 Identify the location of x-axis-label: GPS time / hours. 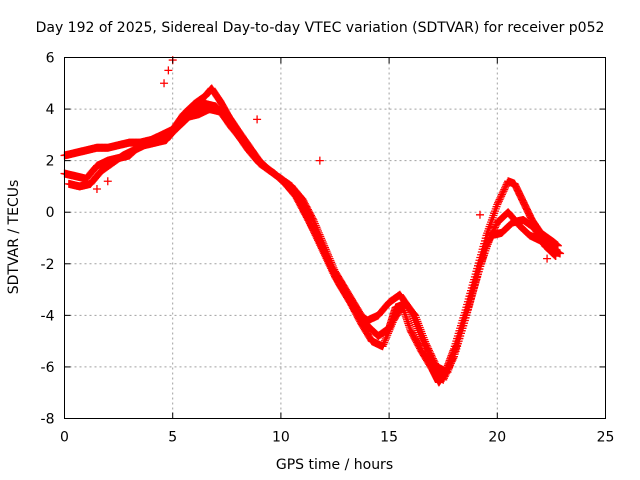
(334, 465).